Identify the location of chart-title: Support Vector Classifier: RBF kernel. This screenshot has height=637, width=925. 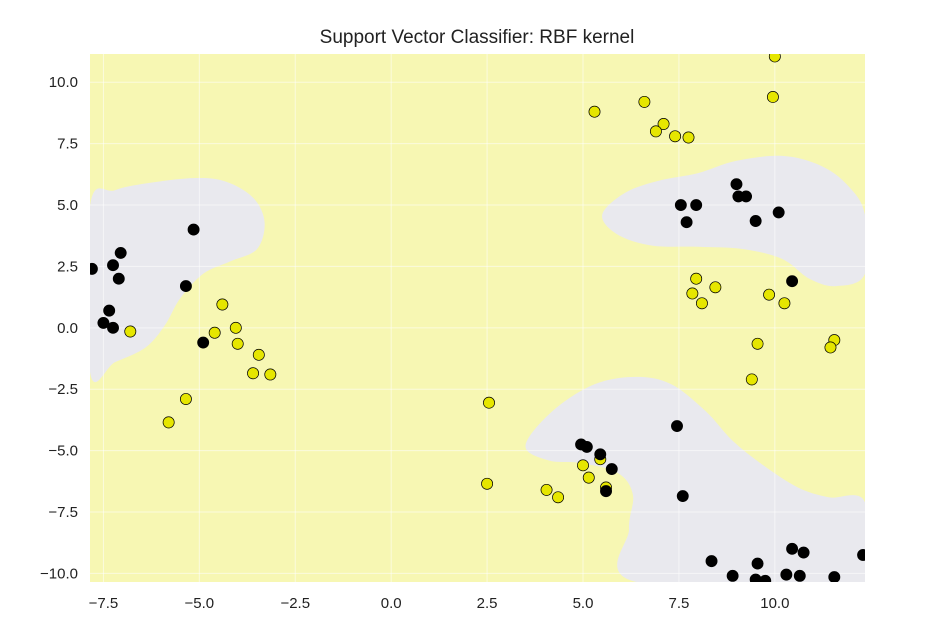
(477, 37).